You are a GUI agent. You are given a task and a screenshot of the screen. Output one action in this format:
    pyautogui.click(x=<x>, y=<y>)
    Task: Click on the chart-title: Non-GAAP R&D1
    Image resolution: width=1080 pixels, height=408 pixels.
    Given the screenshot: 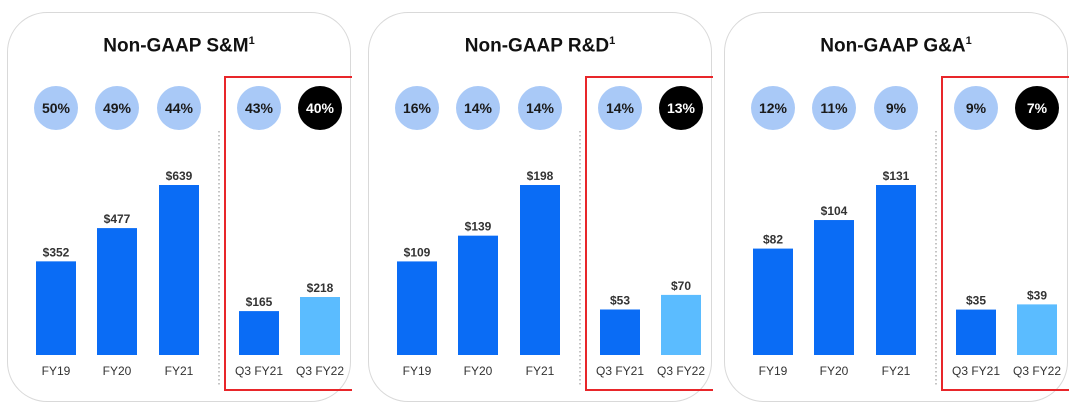 What is the action you would take?
    pyautogui.click(x=540, y=46)
    